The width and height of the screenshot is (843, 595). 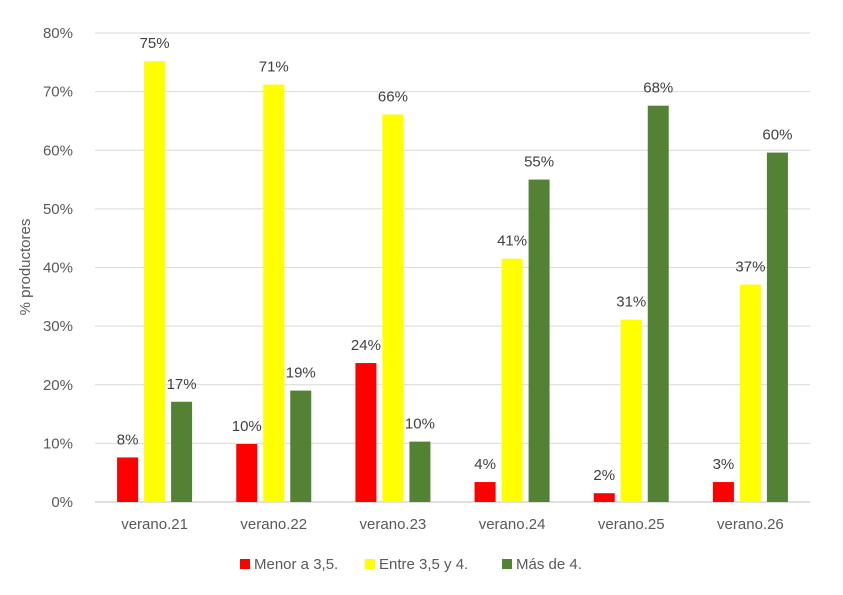 I want to click on y-tick-label: 60%, so click(x=58, y=150).